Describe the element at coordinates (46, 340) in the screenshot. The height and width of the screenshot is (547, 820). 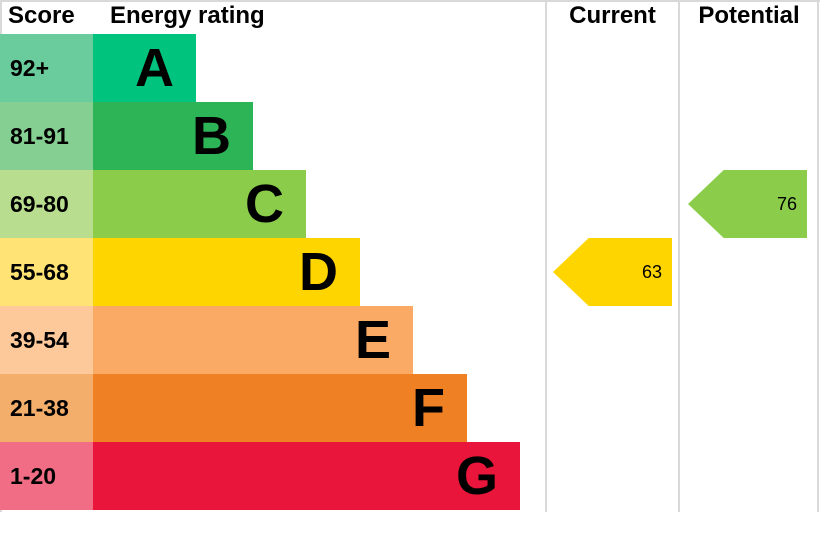
I see `score-range-e: 39-54` at that location.